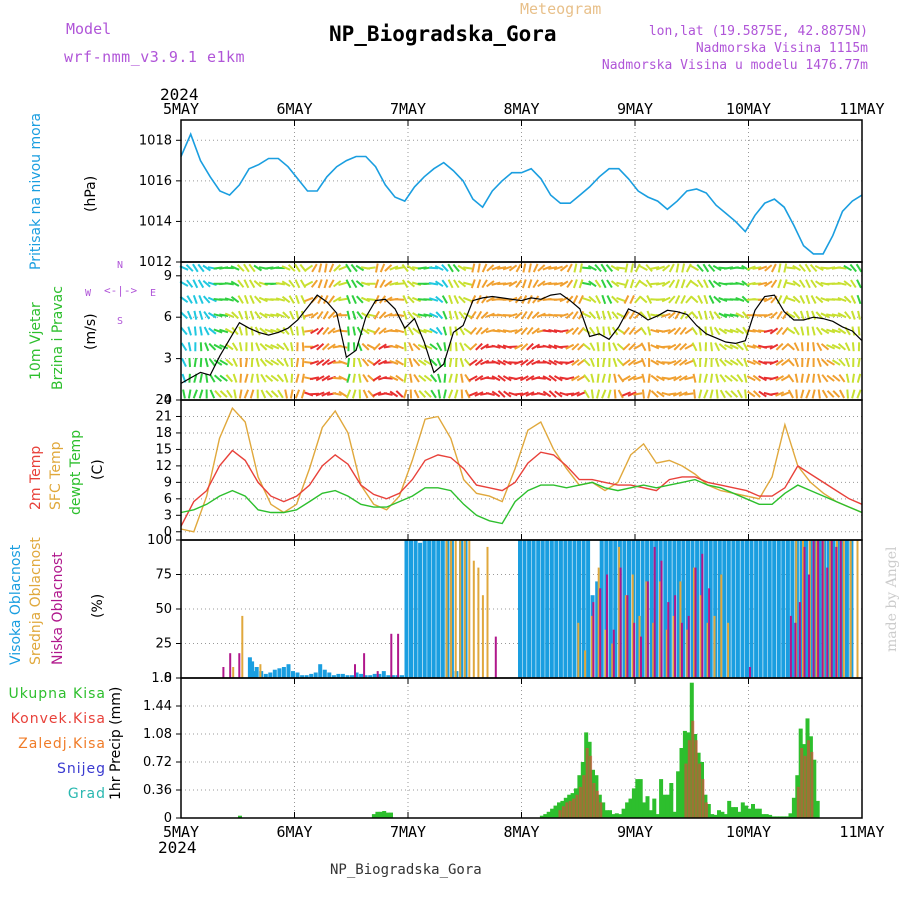 The width and height of the screenshot is (900, 900). What do you see at coordinates (157, 790) in the screenshot?
I see `ytick-label-precip: 0.36` at bounding box center [157, 790].